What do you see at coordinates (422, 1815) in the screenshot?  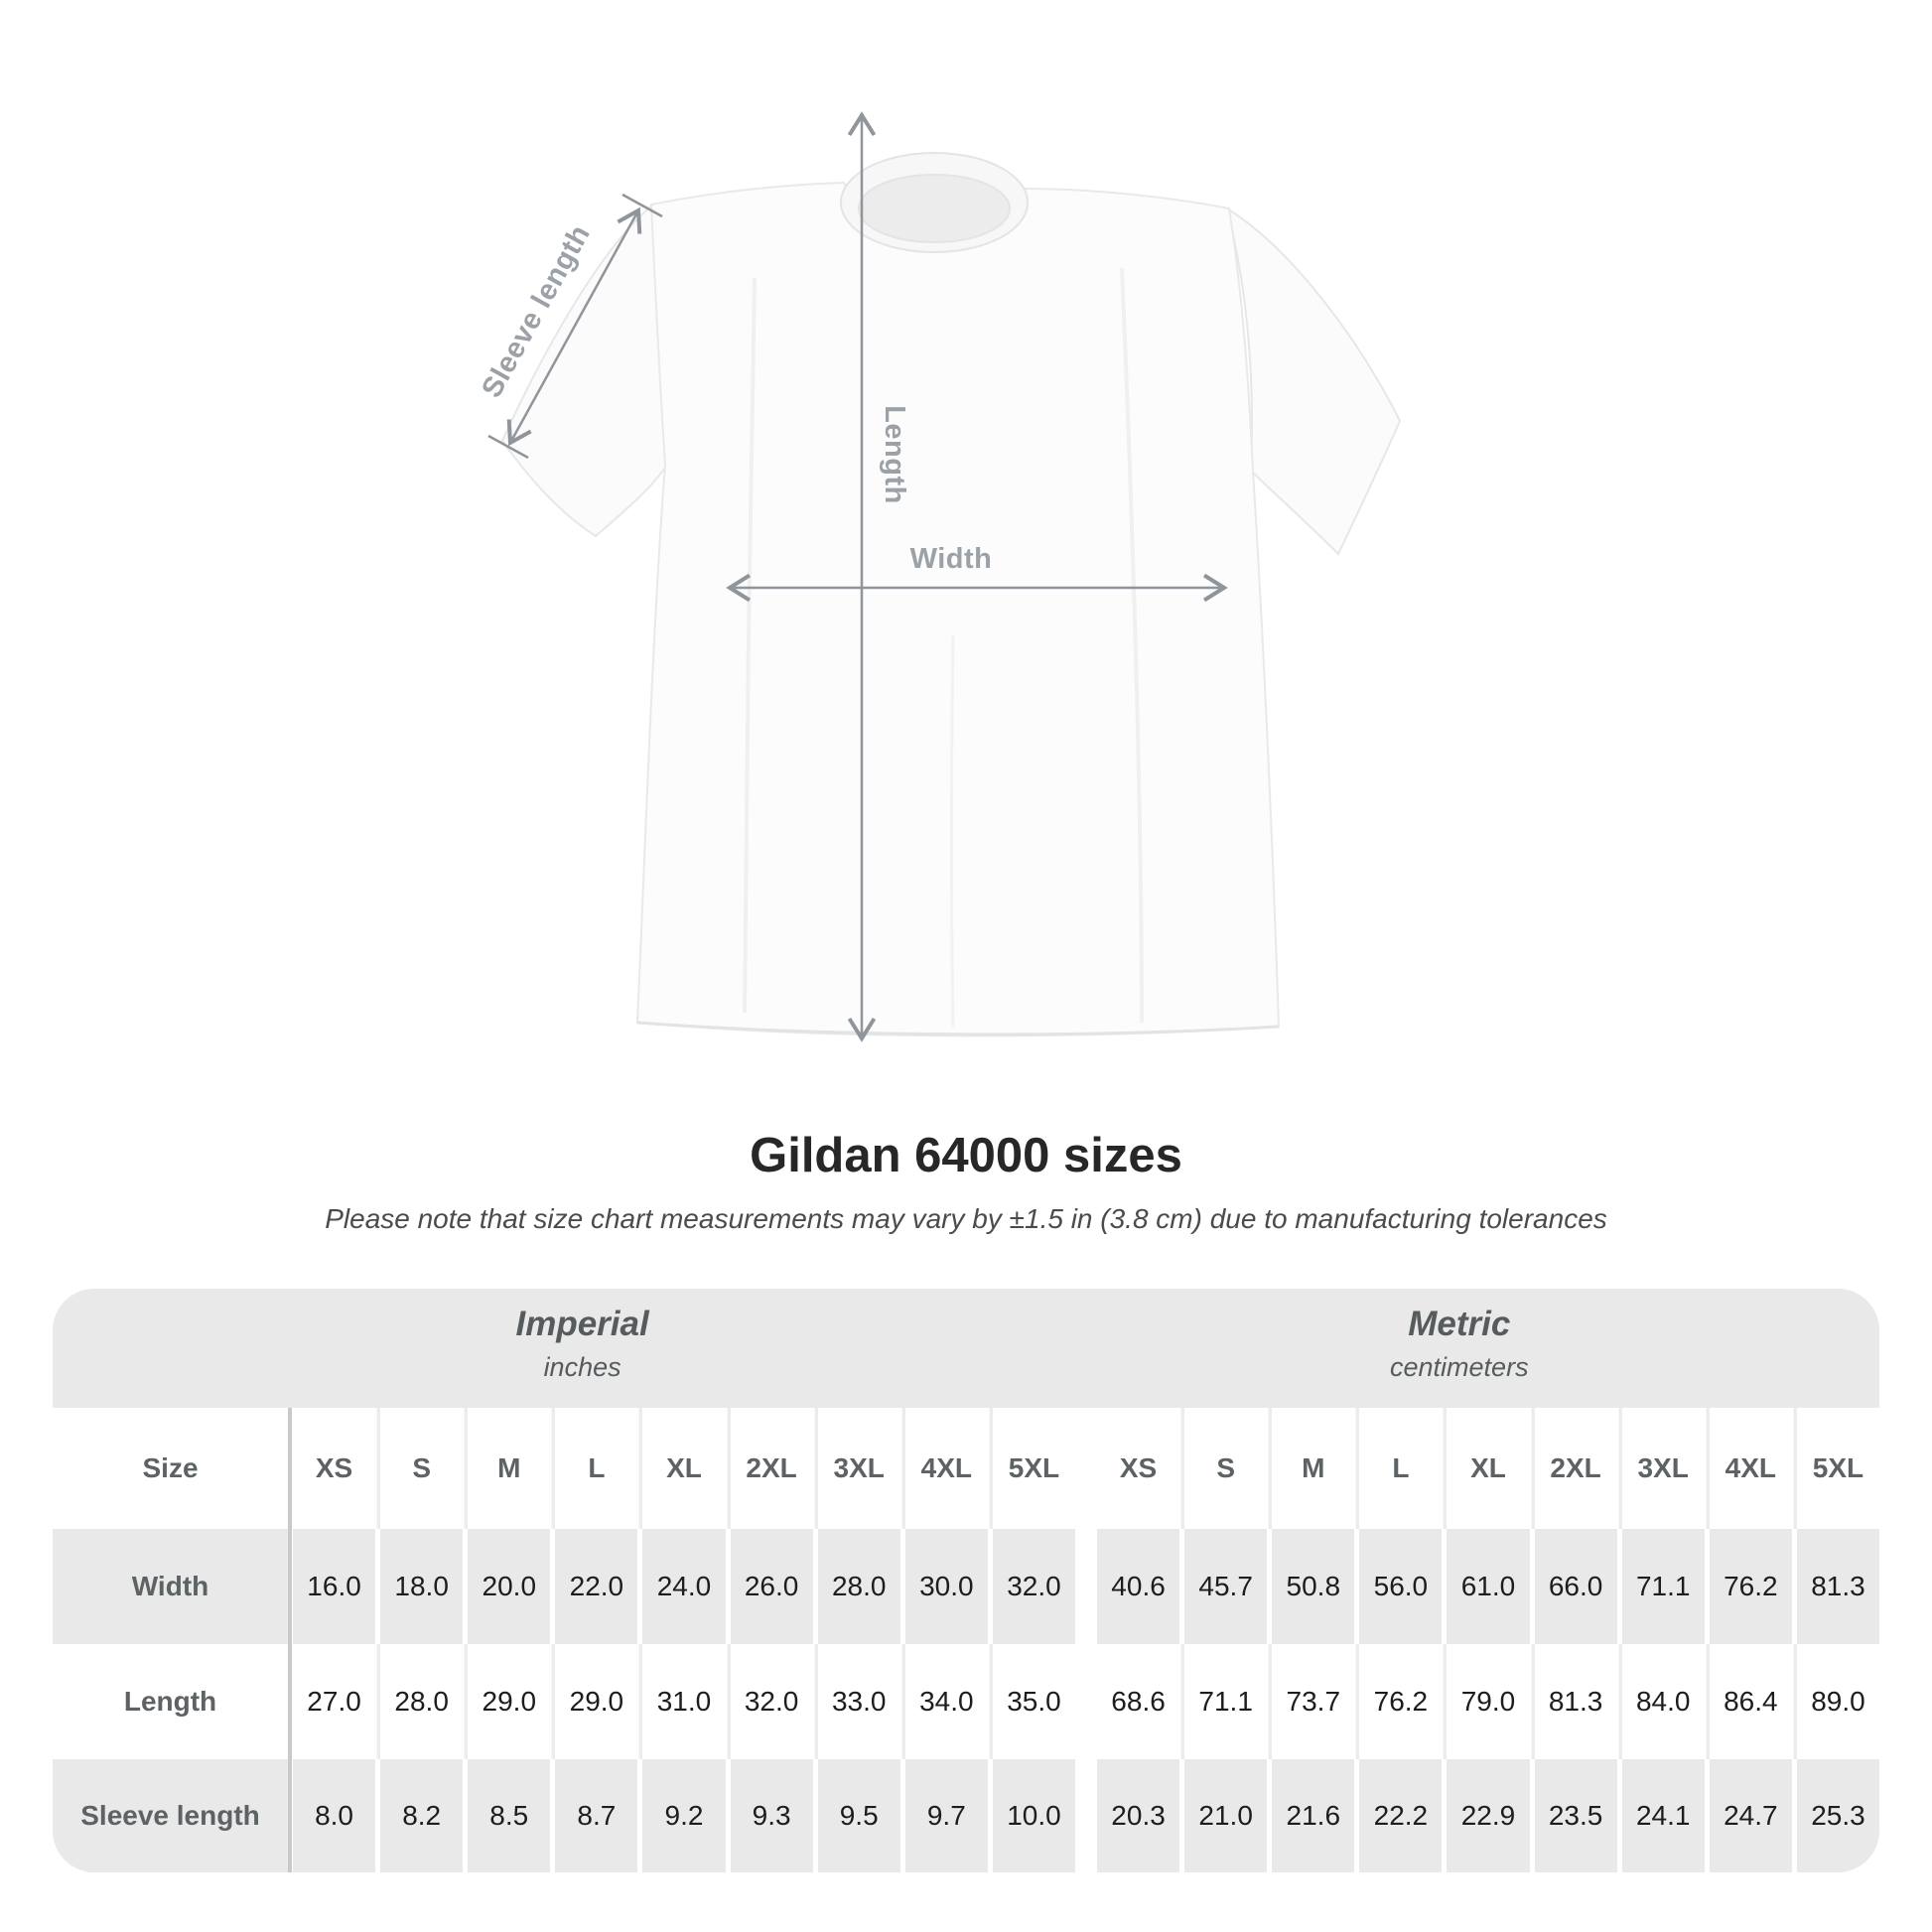 I see `table-cell: 8.2` at bounding box center [422, 1815].